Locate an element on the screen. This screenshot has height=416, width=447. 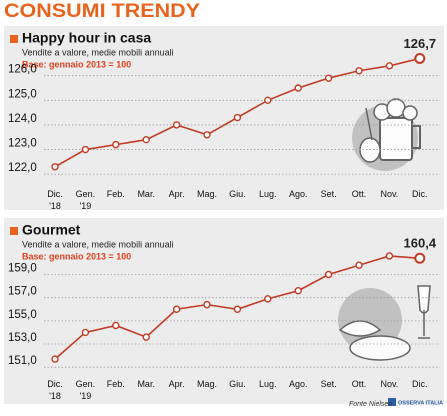
y-tick-label: 122,0 is located at coordinates (22, 168).